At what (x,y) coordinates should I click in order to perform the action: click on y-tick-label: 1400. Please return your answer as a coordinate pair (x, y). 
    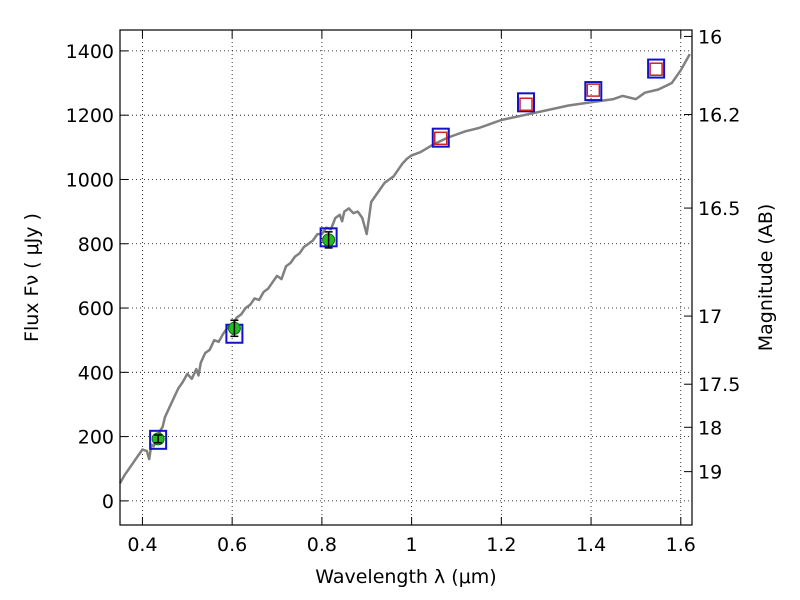
    Looking at the image, I should click on (90, 52).